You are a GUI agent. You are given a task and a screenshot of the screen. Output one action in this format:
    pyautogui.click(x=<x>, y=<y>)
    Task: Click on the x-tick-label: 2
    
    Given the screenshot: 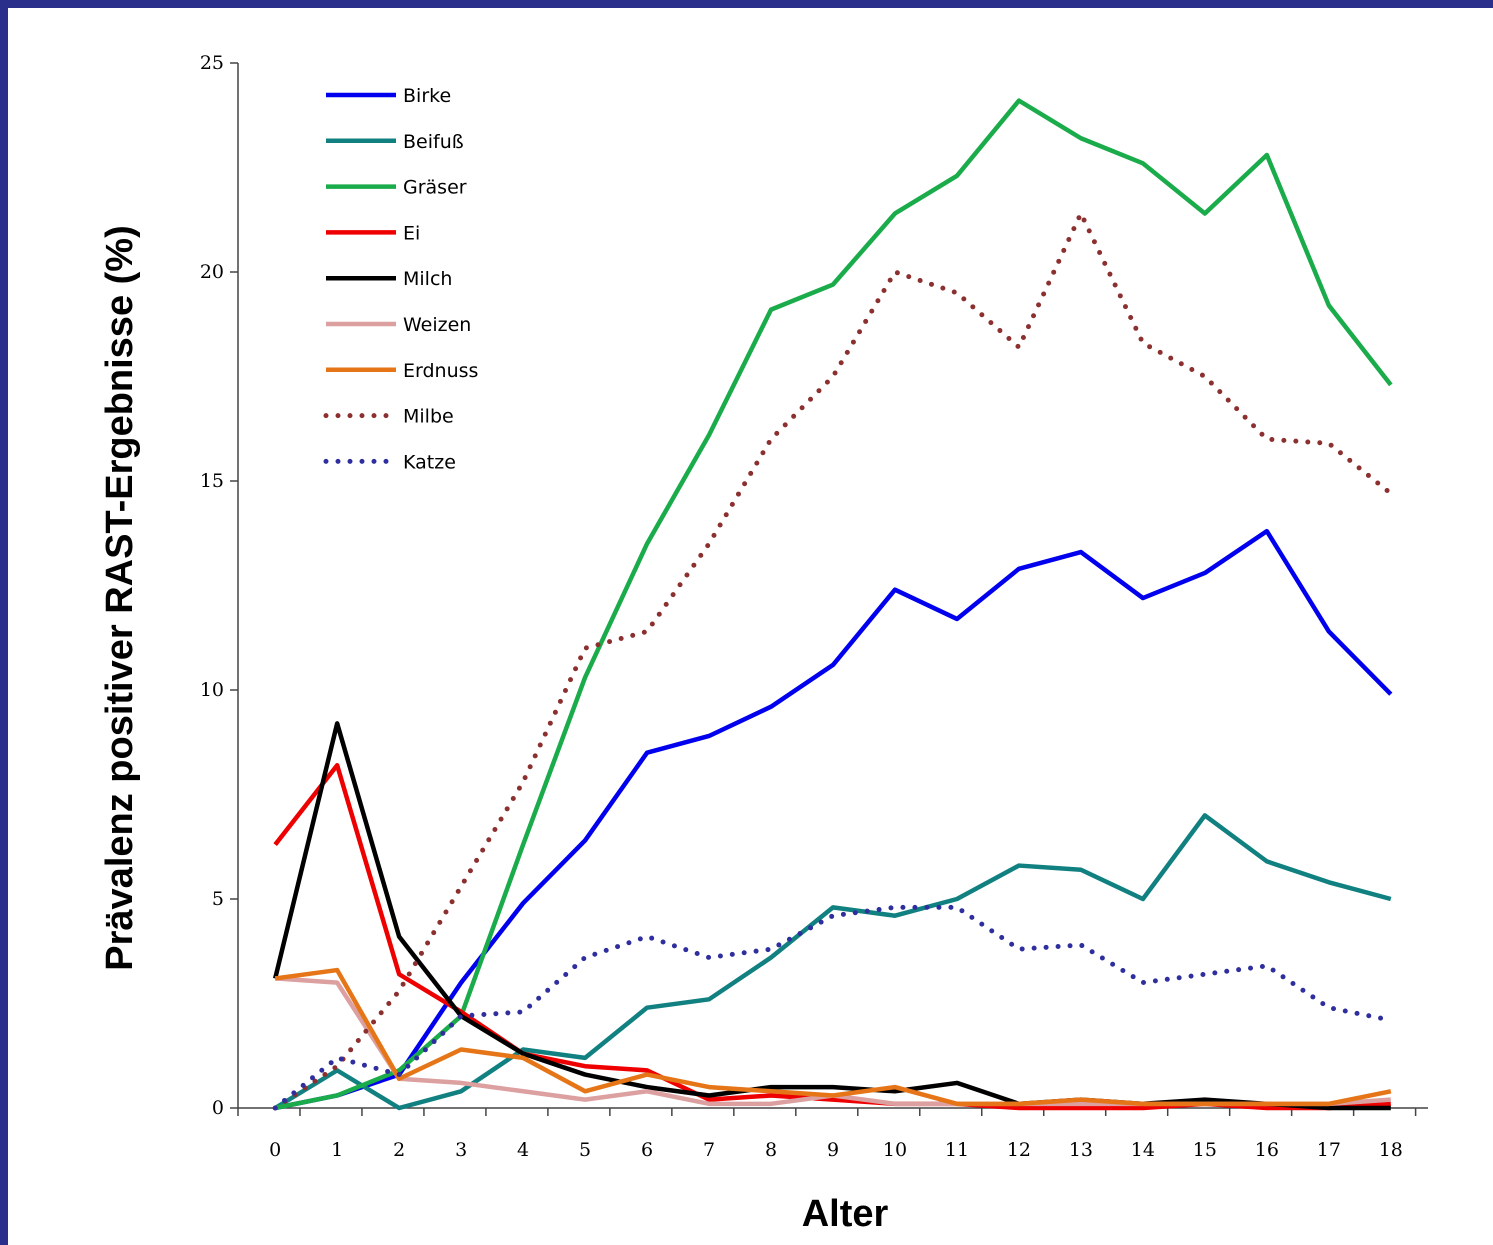 What is the action you would take?
    pyautogui.click(x=399, y=1150)
    